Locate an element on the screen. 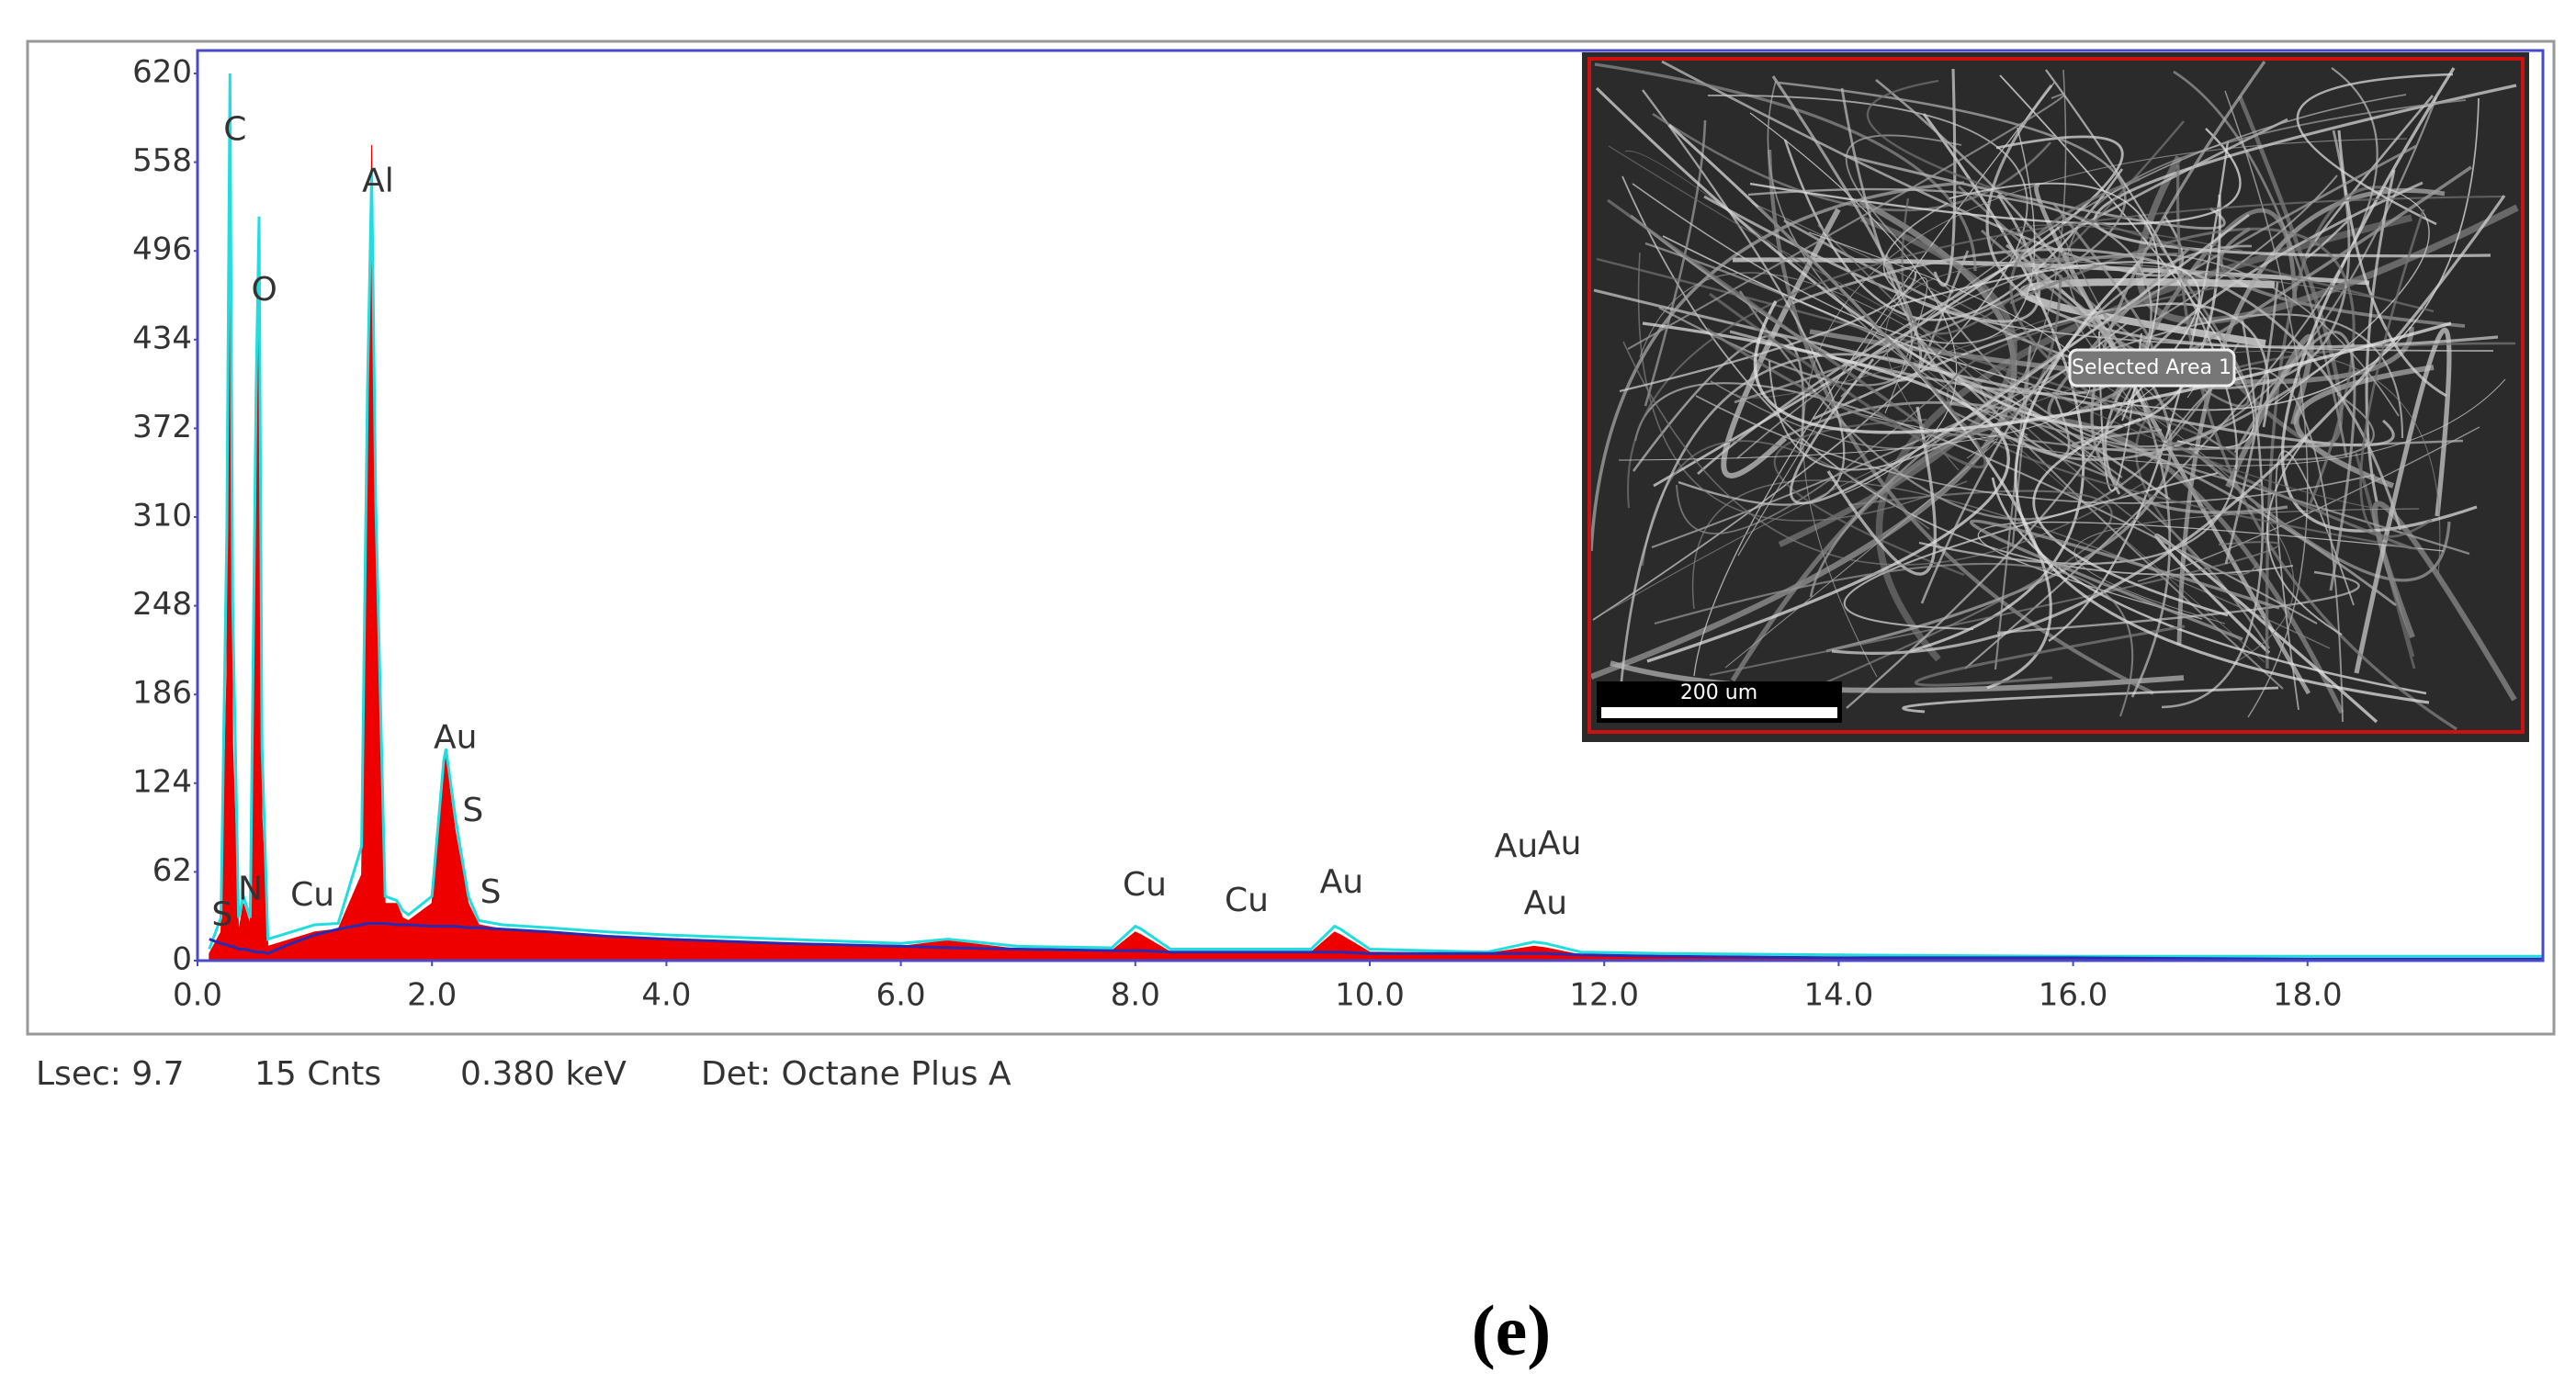 The width and height of the screenshot is (2576, 1395). x-tick-label: 16.0 is located at coordinates (2073, 995).